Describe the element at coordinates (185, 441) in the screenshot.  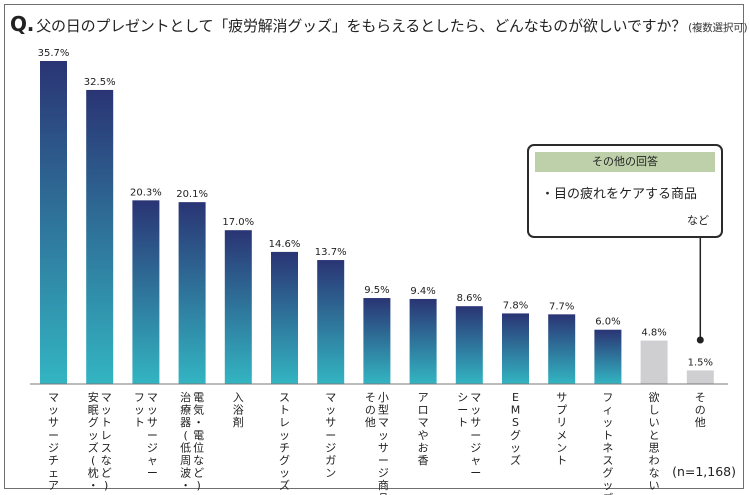
I see `category-label: 治療器(低周波・` at that location.